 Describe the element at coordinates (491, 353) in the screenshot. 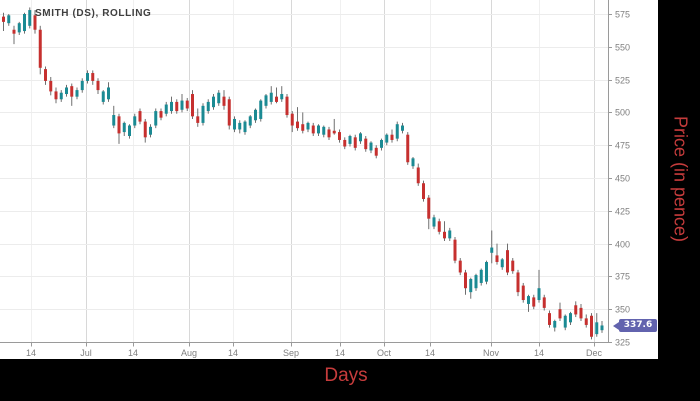

I see `x-tick-label: Nov` at that location.